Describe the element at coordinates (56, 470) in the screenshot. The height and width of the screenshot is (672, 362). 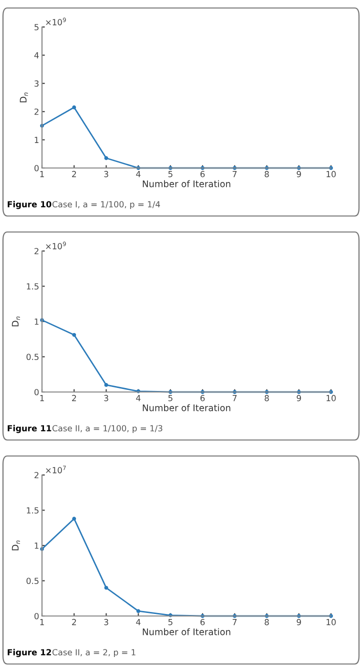
I see `text: ×10$^{7}$` at that location.